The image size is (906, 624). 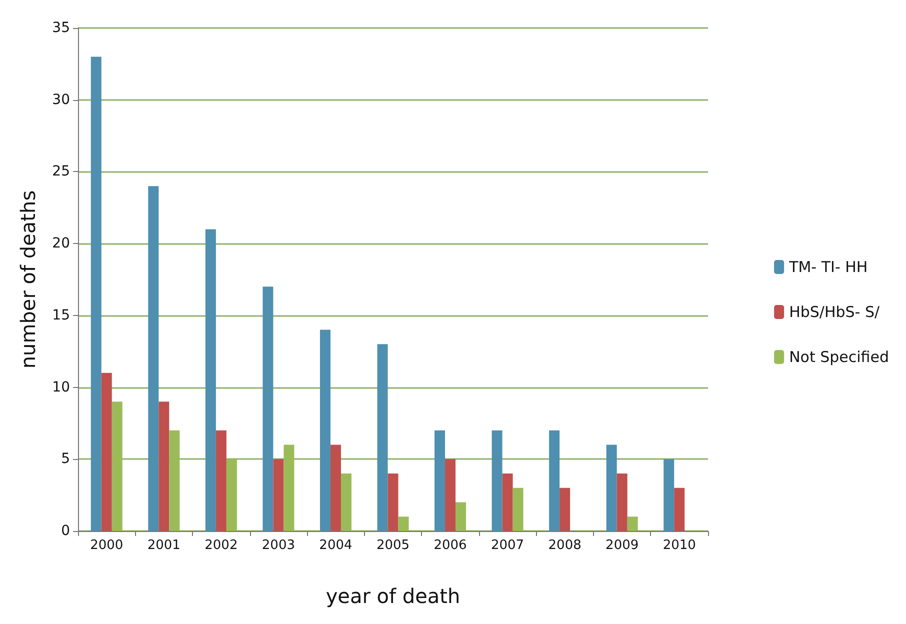 I want to click on y-tick-label: 10, so click(x=61, y=387).